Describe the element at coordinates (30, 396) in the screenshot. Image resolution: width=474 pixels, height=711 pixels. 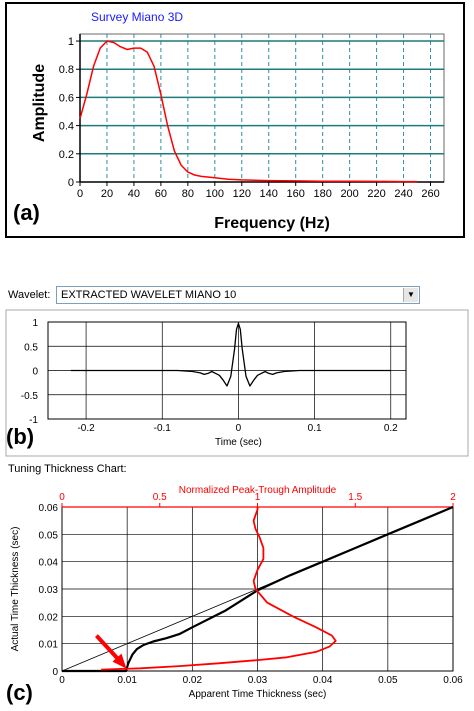
I see `y-tick-label-b: -0.5` at that location.